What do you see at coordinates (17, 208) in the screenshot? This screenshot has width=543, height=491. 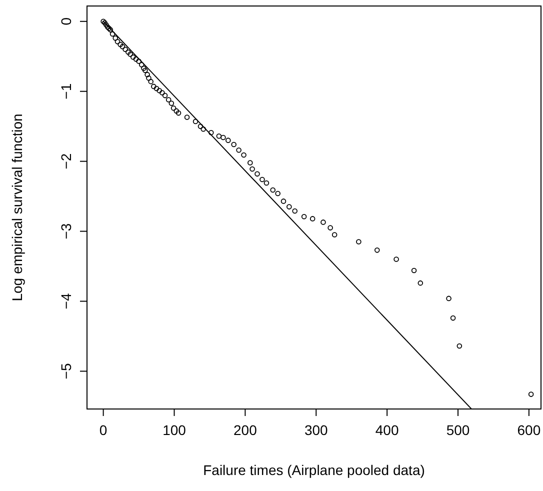 I see `y-axis-title: Log empirical survival function` at bounding box center [17, 208].